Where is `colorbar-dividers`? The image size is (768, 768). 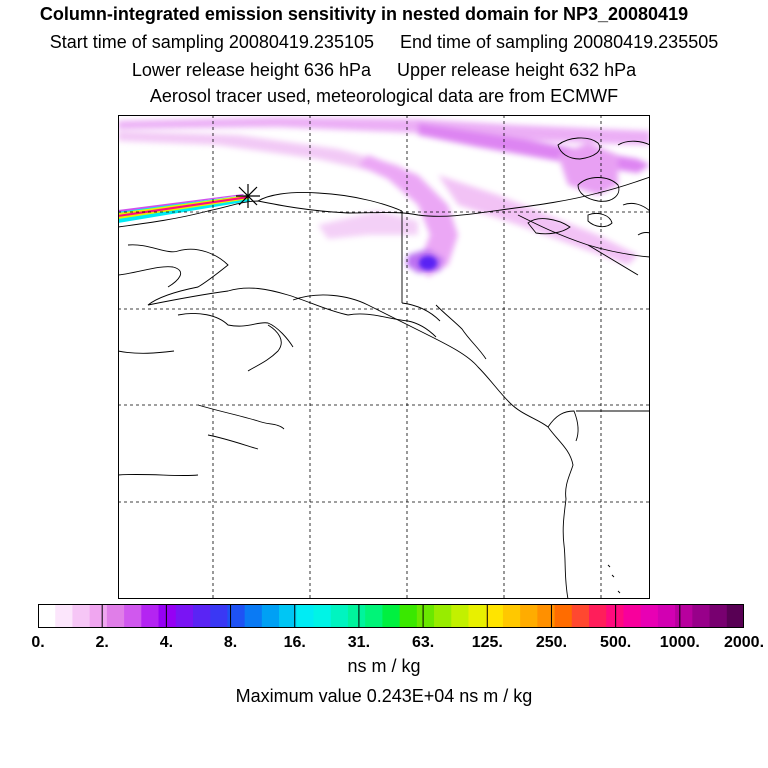 colorbar-dividers is located at coordinates (391, 616).